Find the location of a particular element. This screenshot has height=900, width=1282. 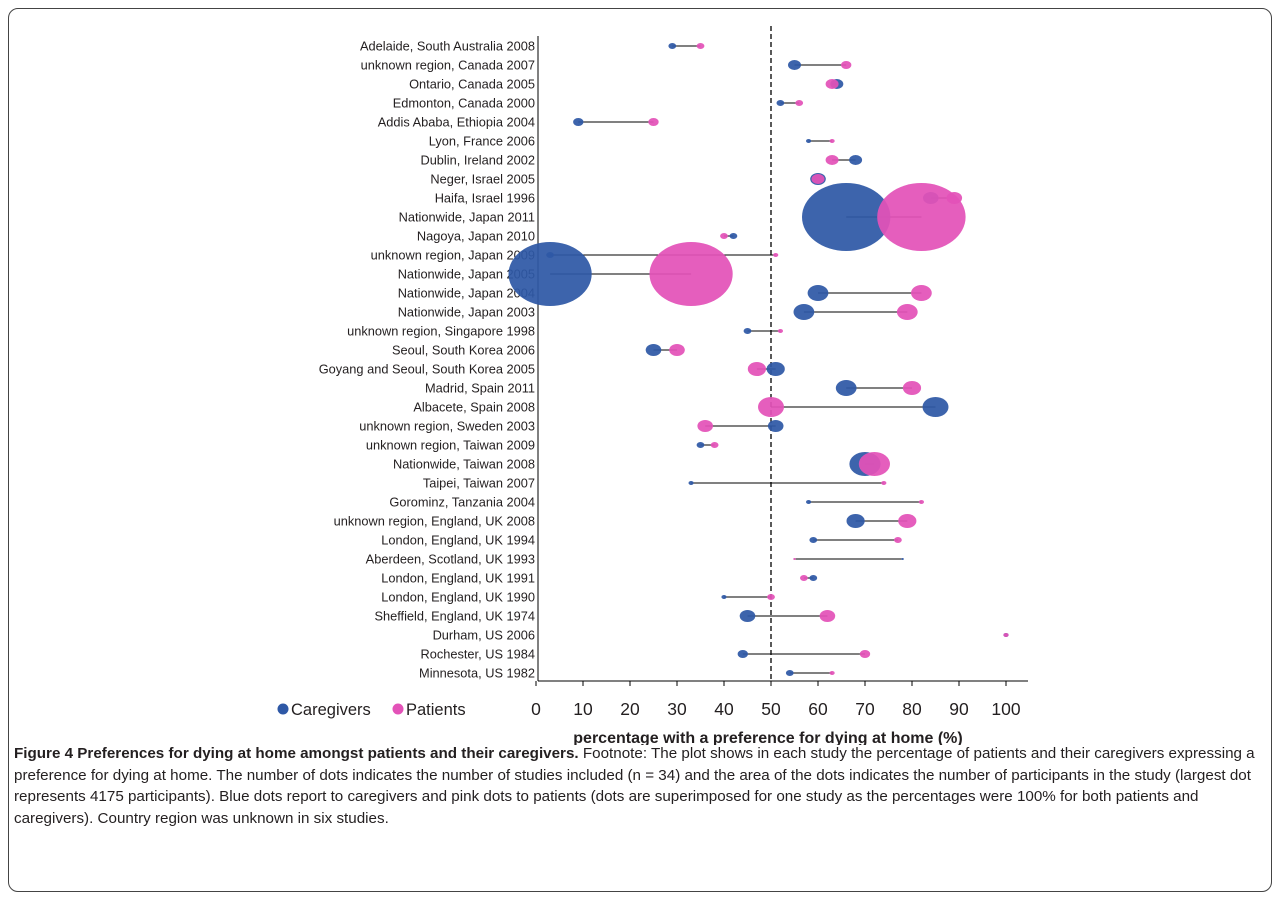

study-label: Dublin, Ireland 2002 is located at coordinates (477, 160).